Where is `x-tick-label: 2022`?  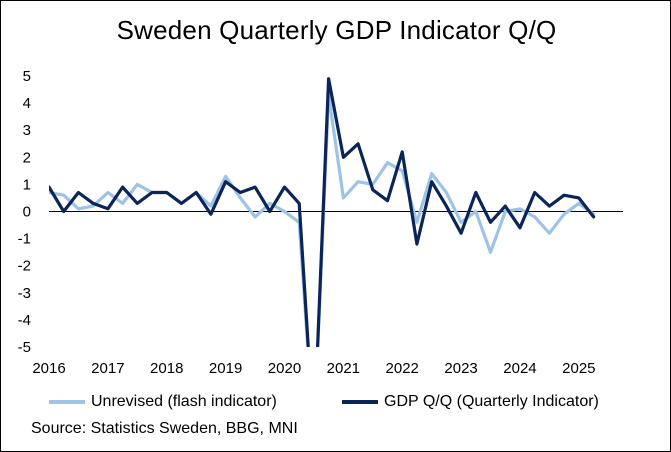
x-tick-label: 2022 is located at coordinates (402, 368).